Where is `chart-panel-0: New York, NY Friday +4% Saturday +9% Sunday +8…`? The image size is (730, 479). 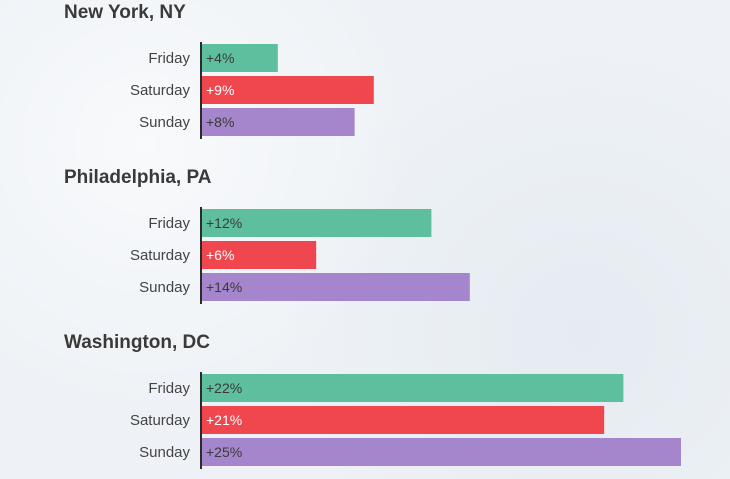
chart-panel-0: New York, NY Friday +4% Saturday +9% Sunday +8… is located at coordinates (219, 70).